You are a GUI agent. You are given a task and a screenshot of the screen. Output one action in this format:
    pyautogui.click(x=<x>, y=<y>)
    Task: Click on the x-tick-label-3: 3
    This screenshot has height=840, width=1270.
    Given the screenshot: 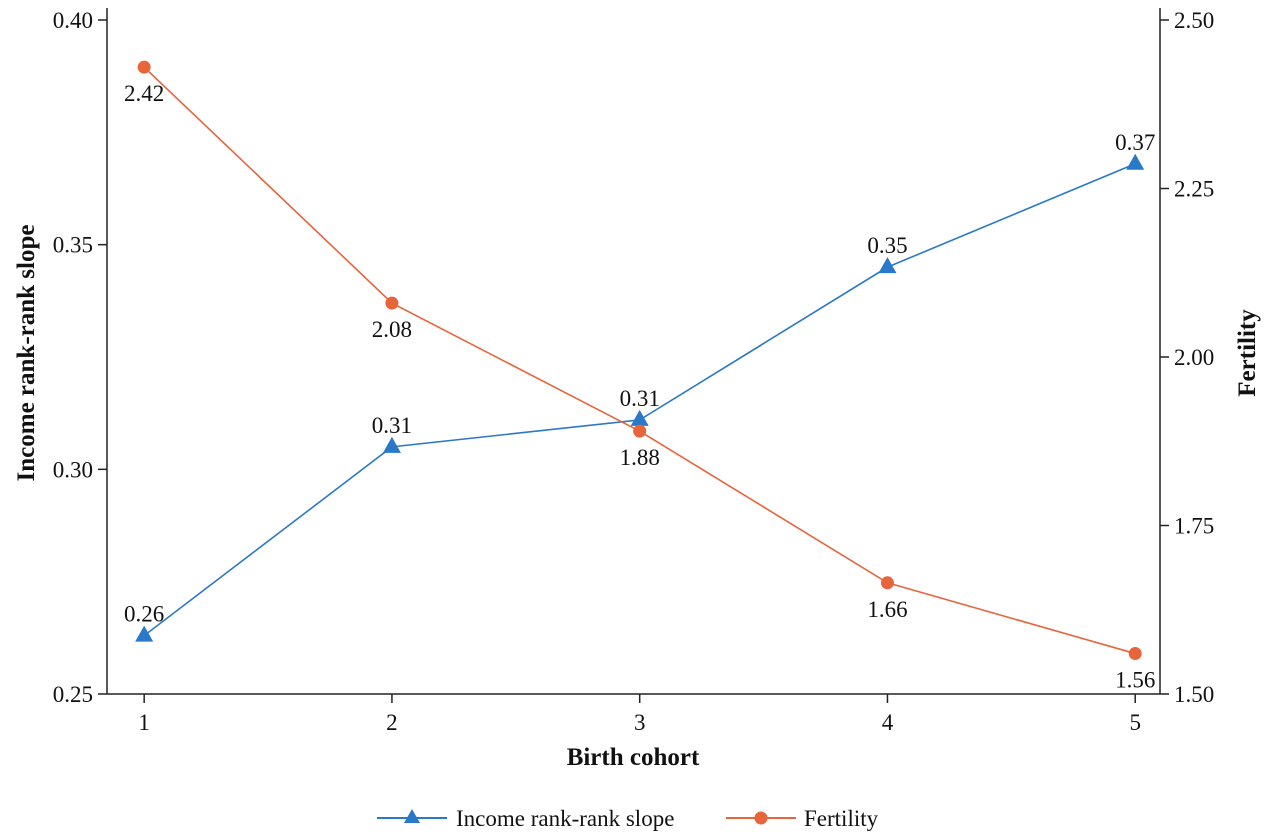 What is the action you would take?
    pyautogui.click(x=640, y=722)
    